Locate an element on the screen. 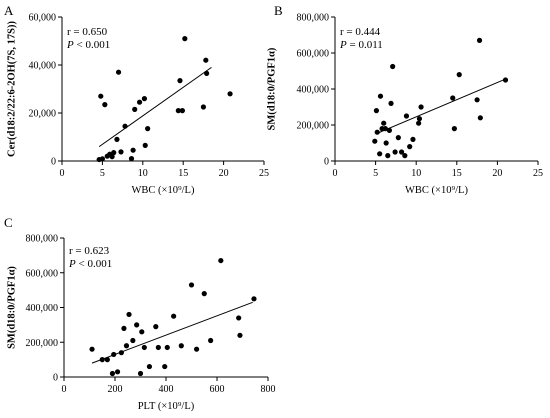 The width and height of the screenshot is (550, 418). x-tick-label: 600 is located at coordinates (217, 389).